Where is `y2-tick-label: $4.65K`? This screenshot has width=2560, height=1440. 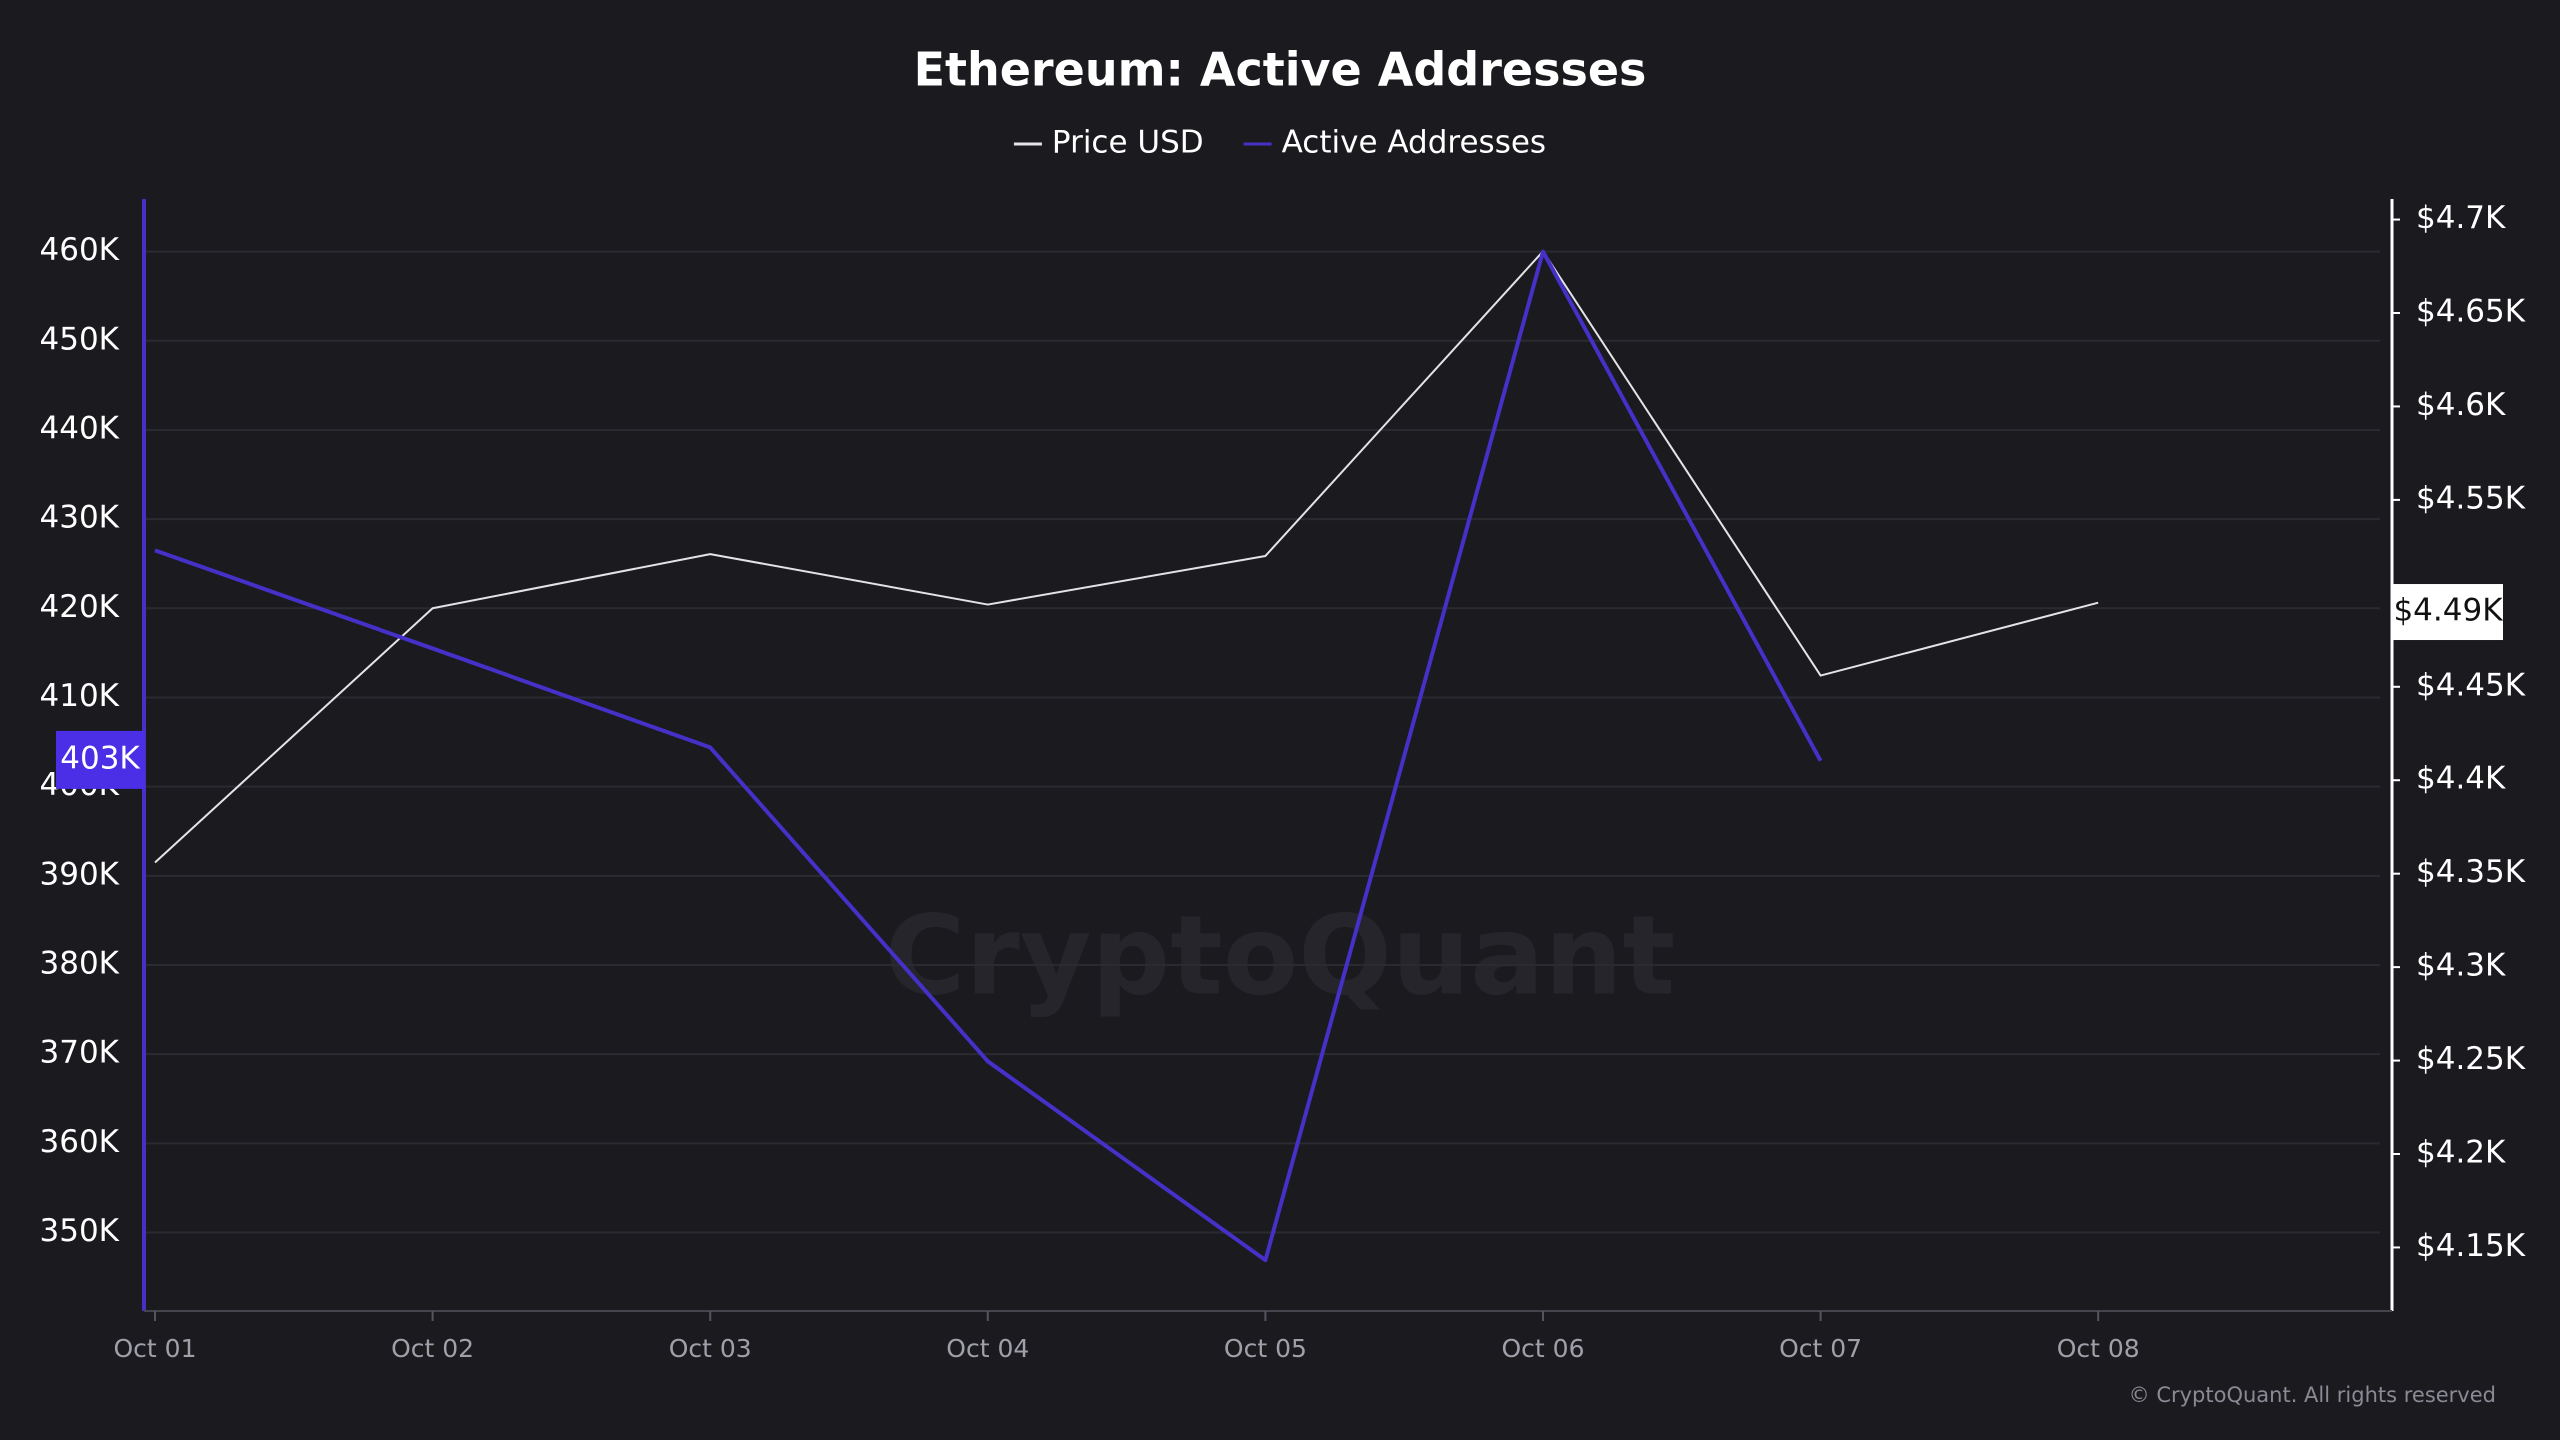
y2-tick-label: $4.65K is located at coordinates (2471, 312).